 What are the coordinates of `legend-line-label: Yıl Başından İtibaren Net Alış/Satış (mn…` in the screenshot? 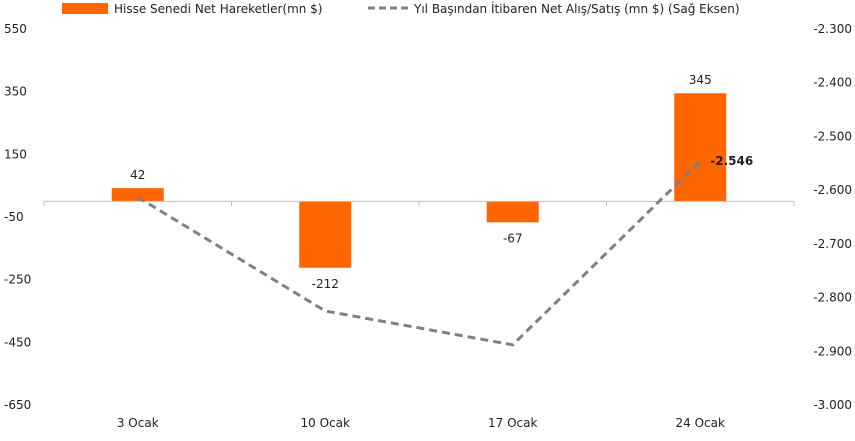 It's located at (576, 8).